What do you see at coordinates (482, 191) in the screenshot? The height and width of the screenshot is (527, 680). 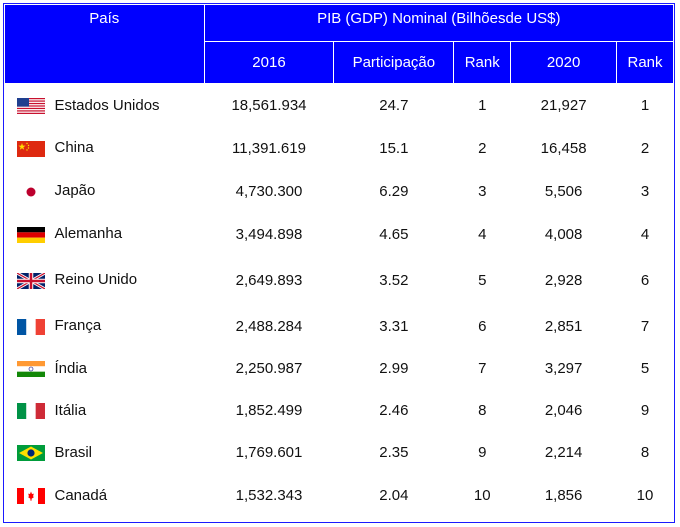 I see `rank-2016-cell: 3` at bounding box center [482, 191].